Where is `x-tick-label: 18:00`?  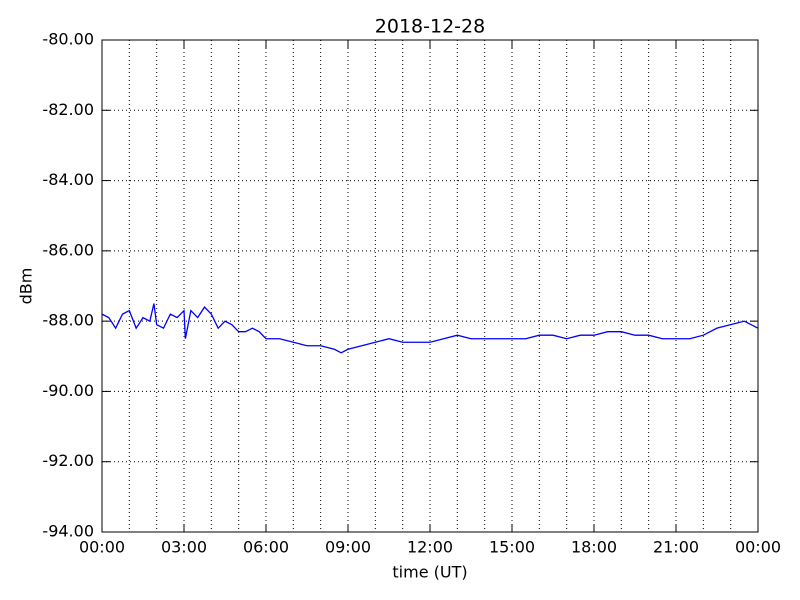 x-tick-label: 18:00 is located at coordinates (594, 547).